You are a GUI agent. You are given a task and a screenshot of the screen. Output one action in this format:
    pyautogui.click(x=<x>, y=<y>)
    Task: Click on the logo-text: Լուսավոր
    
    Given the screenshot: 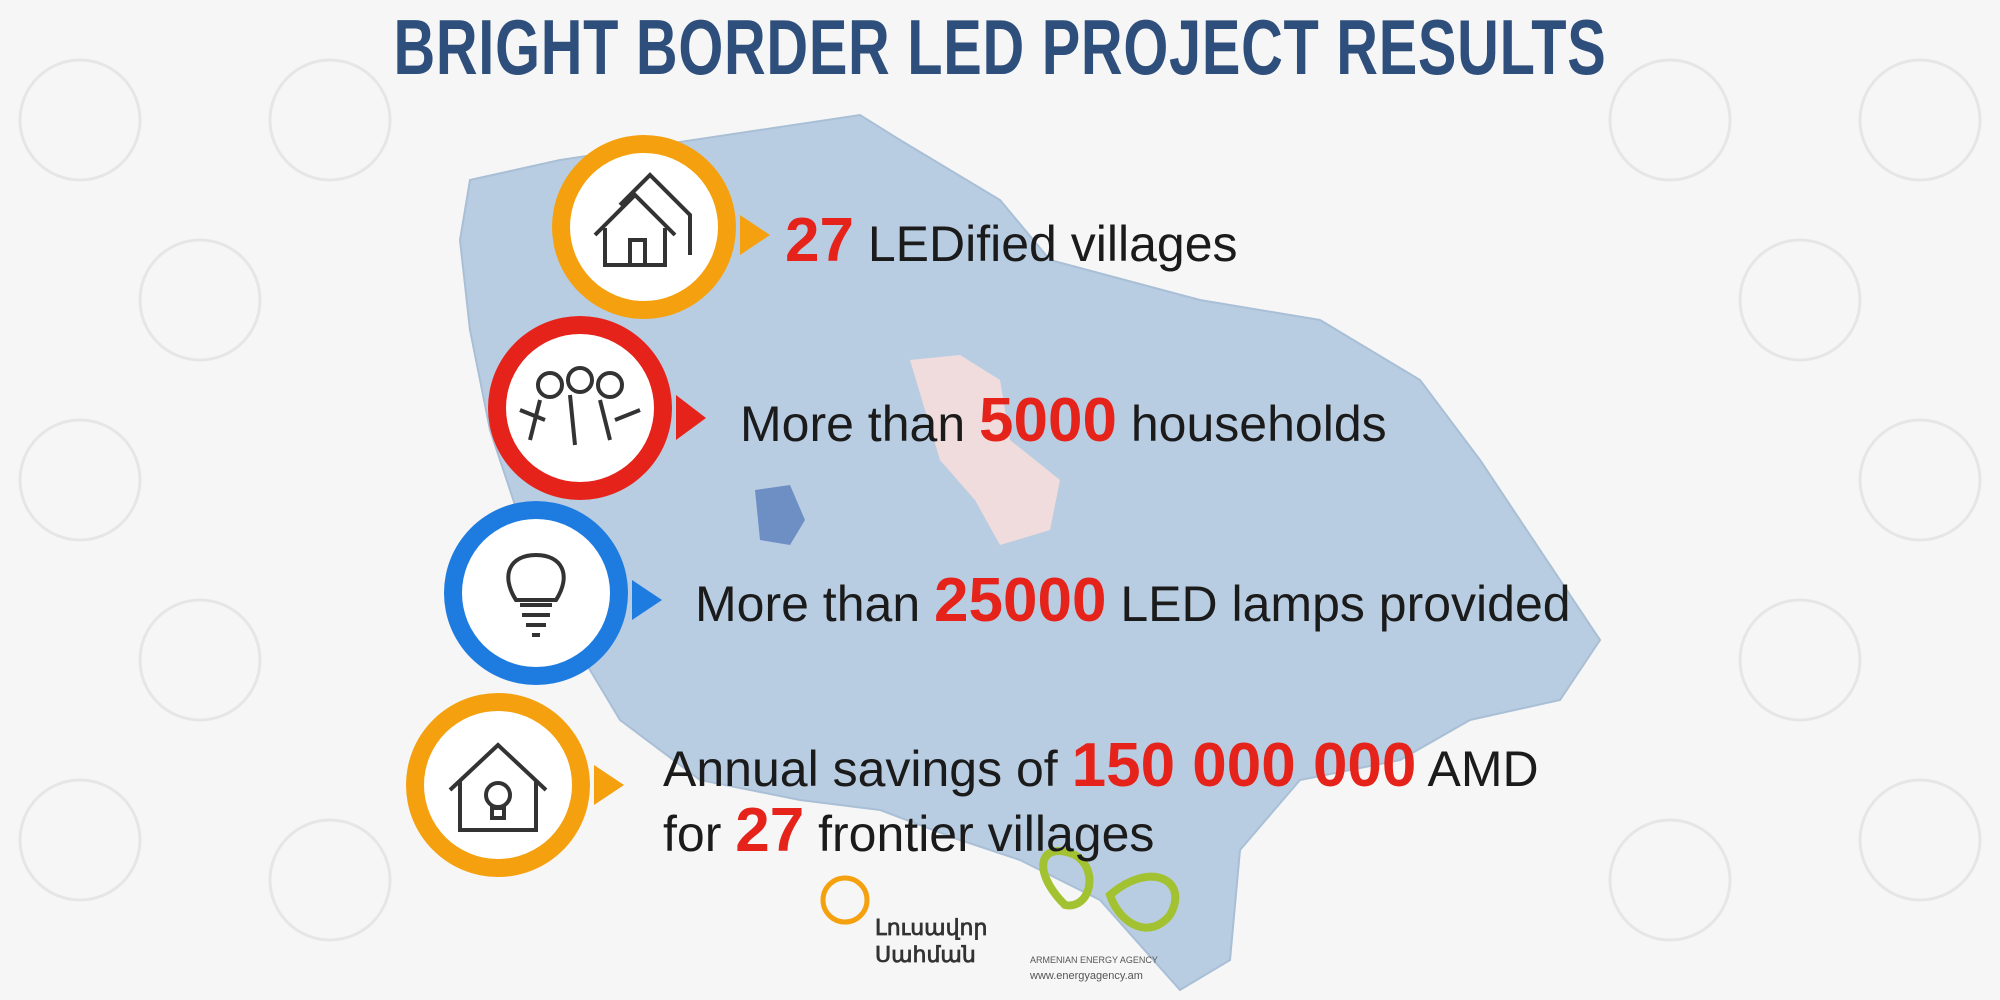 What is the action you would take?
    pyautogui.click(x=931, y=927)
    